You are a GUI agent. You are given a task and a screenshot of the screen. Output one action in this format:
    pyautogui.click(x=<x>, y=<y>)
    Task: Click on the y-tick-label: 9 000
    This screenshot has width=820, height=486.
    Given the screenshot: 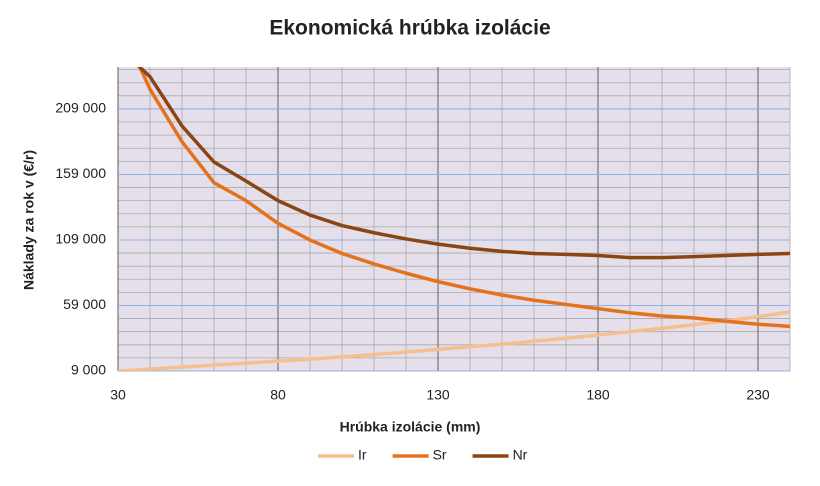 What is the action you would take?
    pyautogui.click(x=88, y=370)
    